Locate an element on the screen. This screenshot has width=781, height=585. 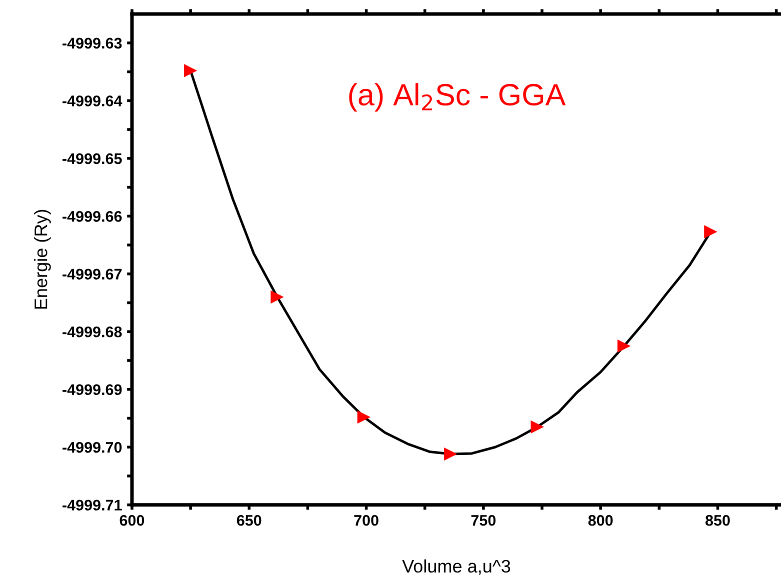
x-tick-label: 800 is located at coordinates (600, 520).